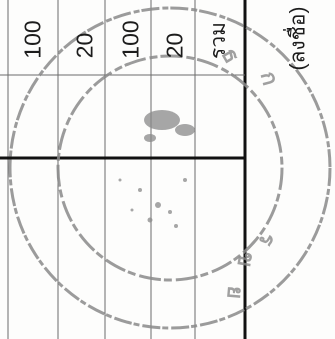 The height and width of the screenshot is (339, 335). Describe the element at coordinates (245, 259) in the screenshot. I see `svg-text: ข` at that location.